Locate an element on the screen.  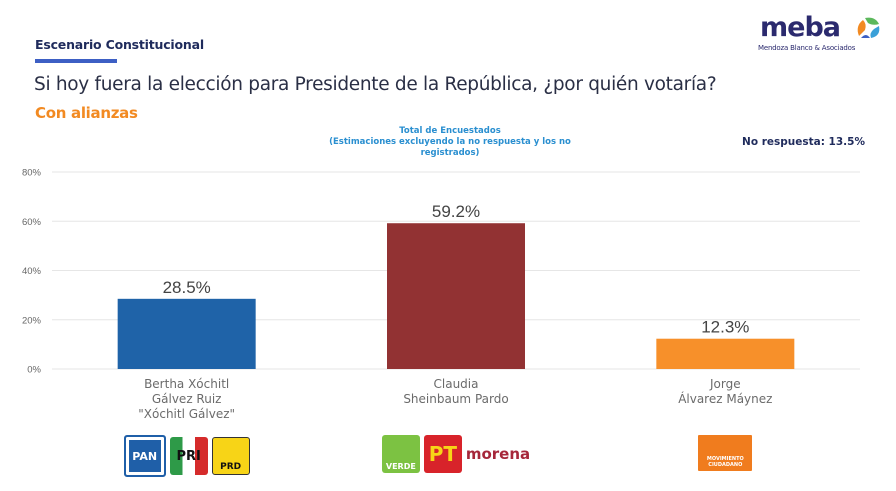
candidate-name-line: Álvarez Máynez is located at coordinates (725, 399).